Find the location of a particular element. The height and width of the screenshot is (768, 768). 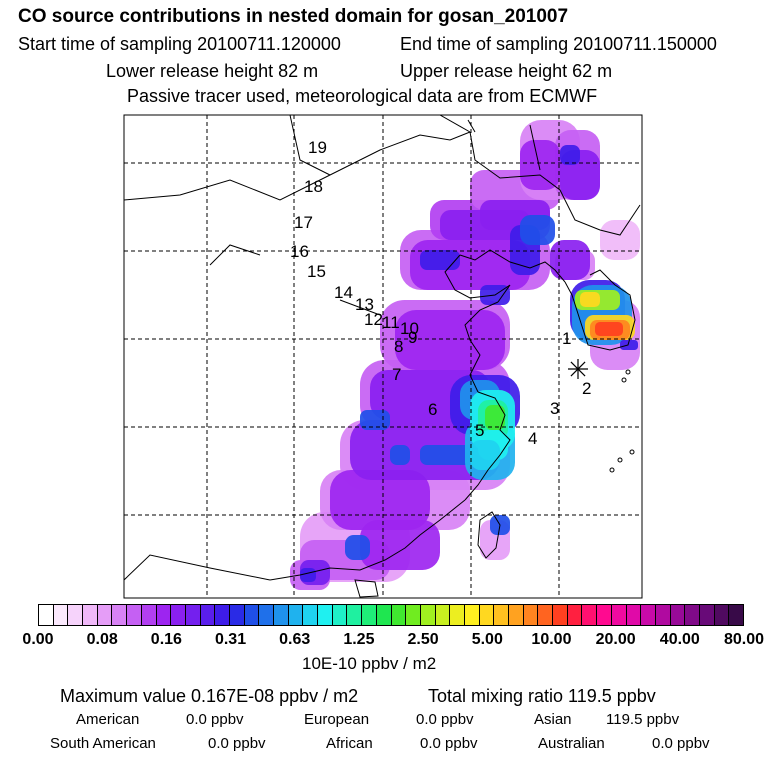

trajectory-label: 1 is located at coordinates (566, 338).